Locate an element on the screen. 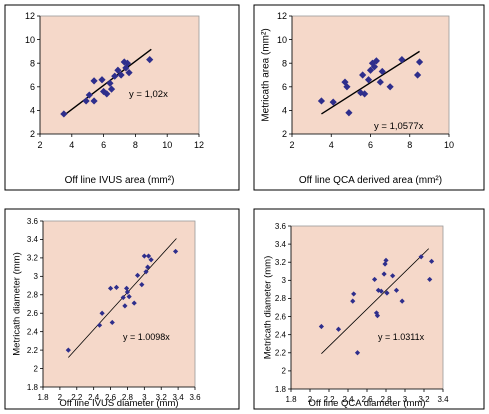 The image size is (489, 414). x-axis-label: Off line QCA derived area (mm²) is located at coordinates (370, 180).